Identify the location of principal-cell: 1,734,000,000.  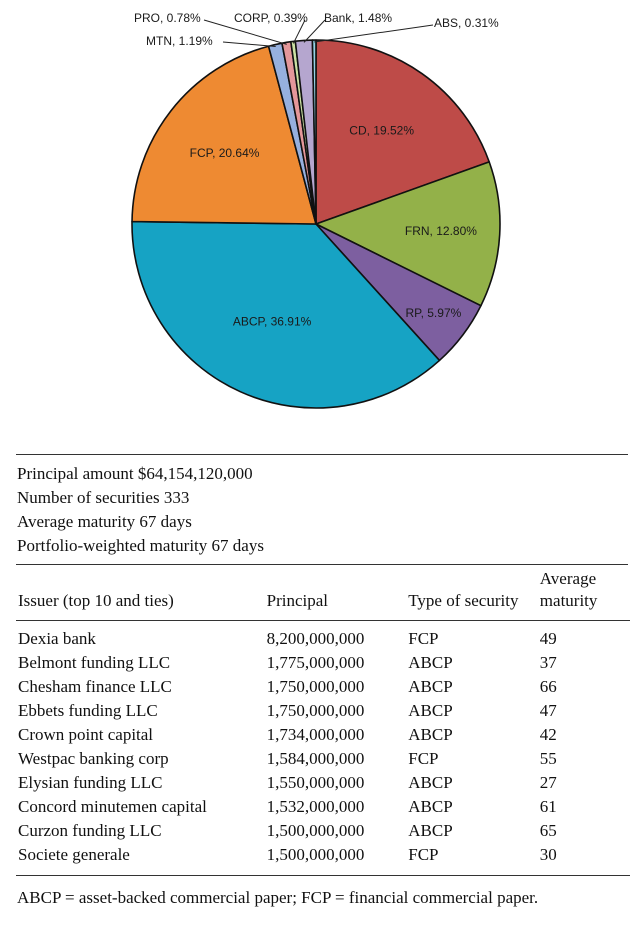
(315, 734).